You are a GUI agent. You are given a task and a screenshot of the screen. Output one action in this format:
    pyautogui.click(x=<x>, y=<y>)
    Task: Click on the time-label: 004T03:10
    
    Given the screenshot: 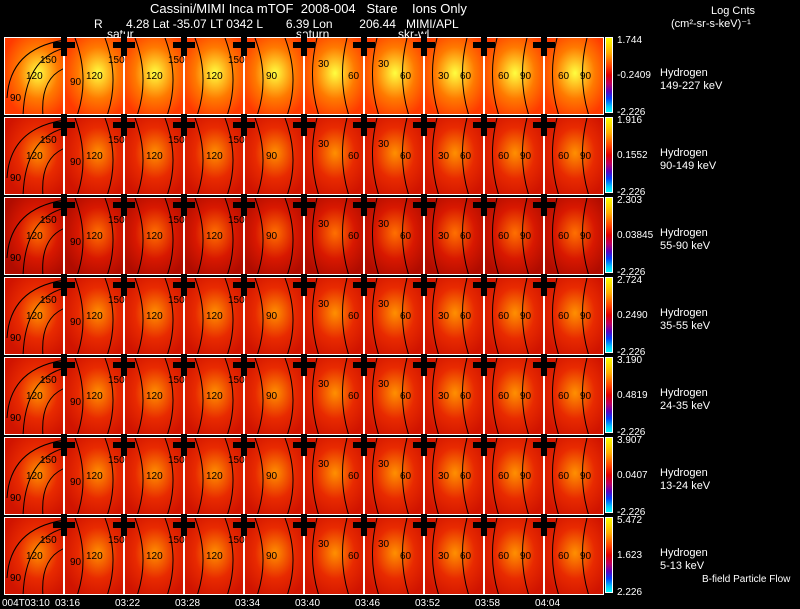 What is the action you would take?
    pyautogui.click(x=26, y=603)
    